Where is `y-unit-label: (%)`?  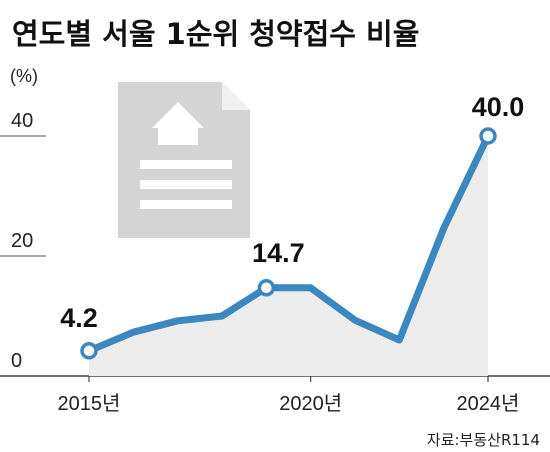 y-unit-label: (%) is located at coordinates (24, 76).